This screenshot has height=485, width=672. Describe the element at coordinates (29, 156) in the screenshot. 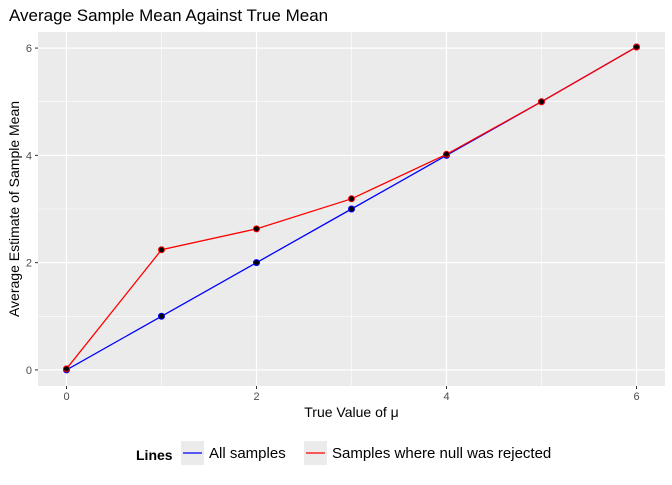

I see `y-tick-label: 4` at that location.